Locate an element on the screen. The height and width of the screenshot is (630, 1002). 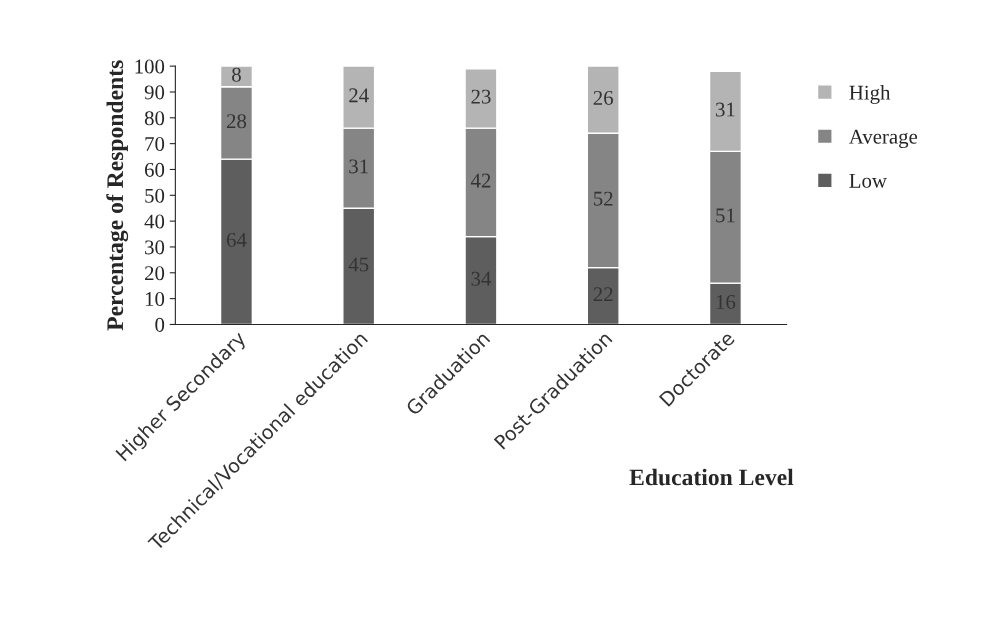
y-tick-label: 80 is located at coordinates (154, 118).